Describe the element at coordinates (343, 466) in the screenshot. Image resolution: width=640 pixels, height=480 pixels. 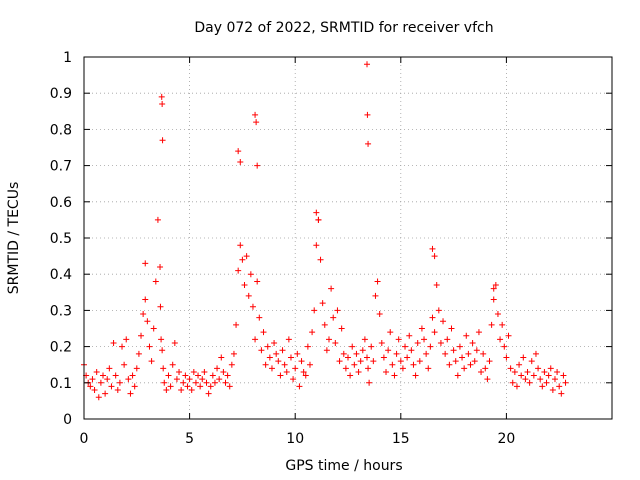
I see `x-axis-label: GPS time / hours` at that location.